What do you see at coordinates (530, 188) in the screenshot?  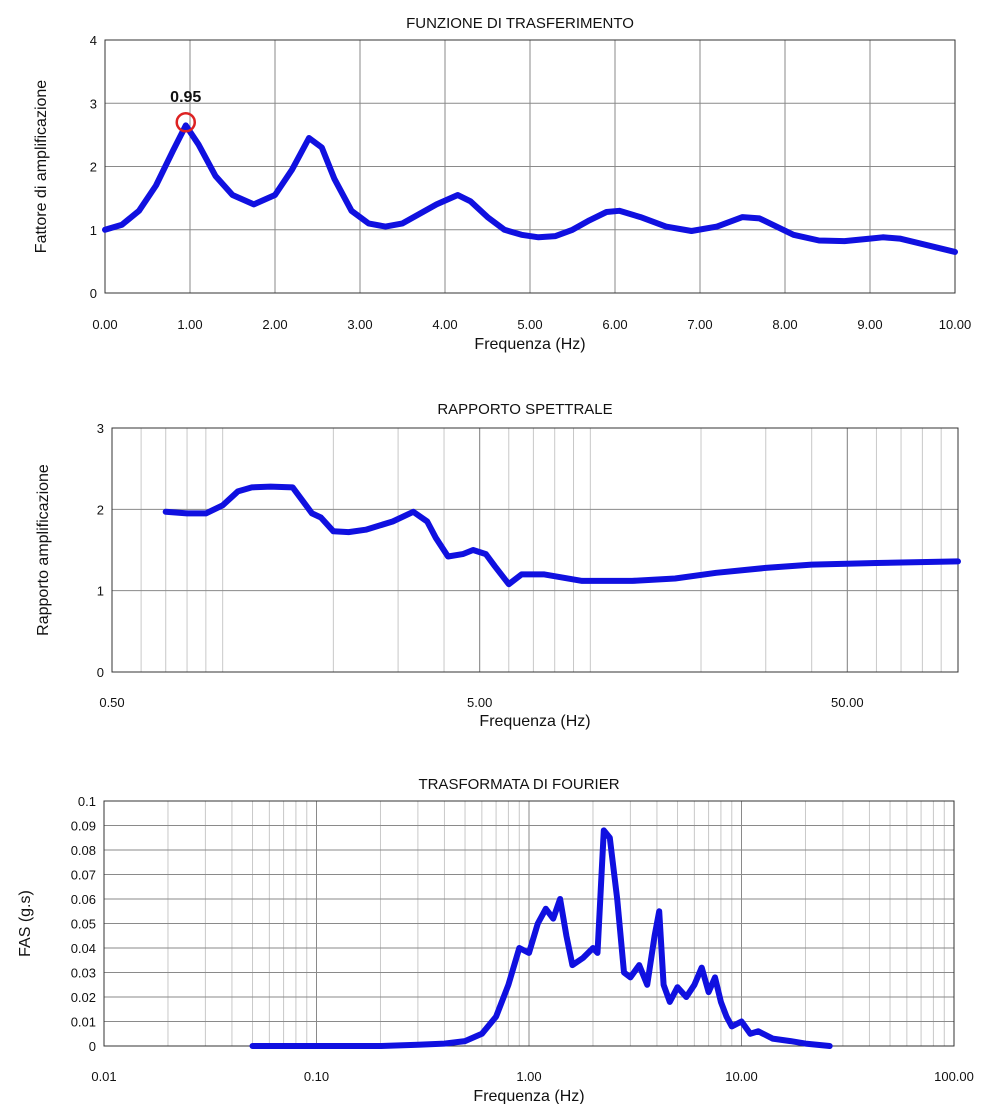 I see `chart-1-series-line` at bounding box center [530, 188].